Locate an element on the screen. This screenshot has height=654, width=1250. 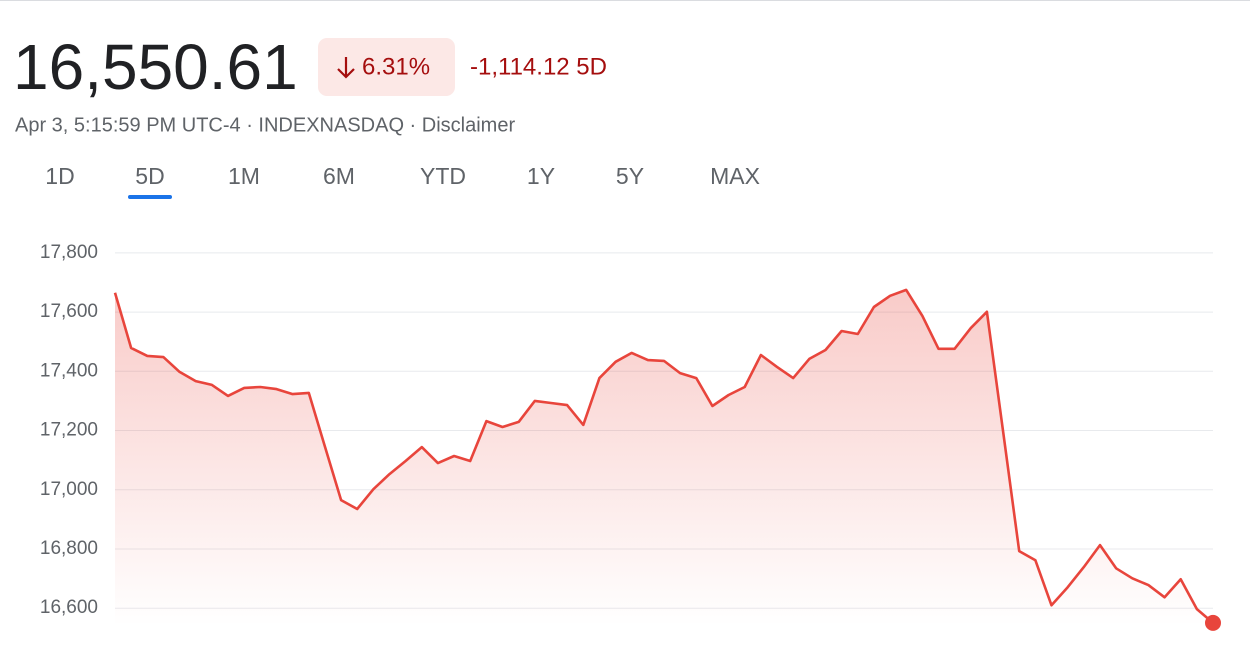
down-arrow-icon is located at coordinates (346, 68).